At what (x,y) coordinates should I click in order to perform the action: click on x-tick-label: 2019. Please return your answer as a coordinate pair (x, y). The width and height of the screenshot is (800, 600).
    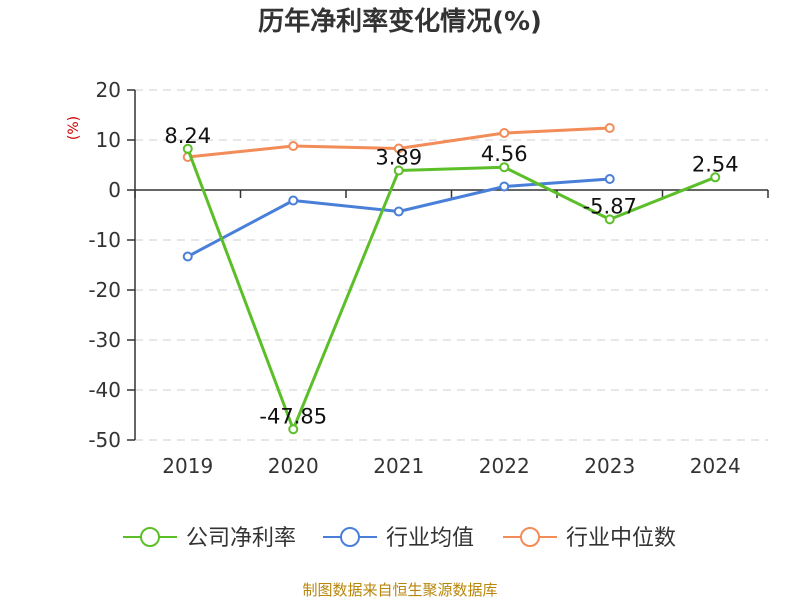
    Looking at the image, I should click on (187, 466).